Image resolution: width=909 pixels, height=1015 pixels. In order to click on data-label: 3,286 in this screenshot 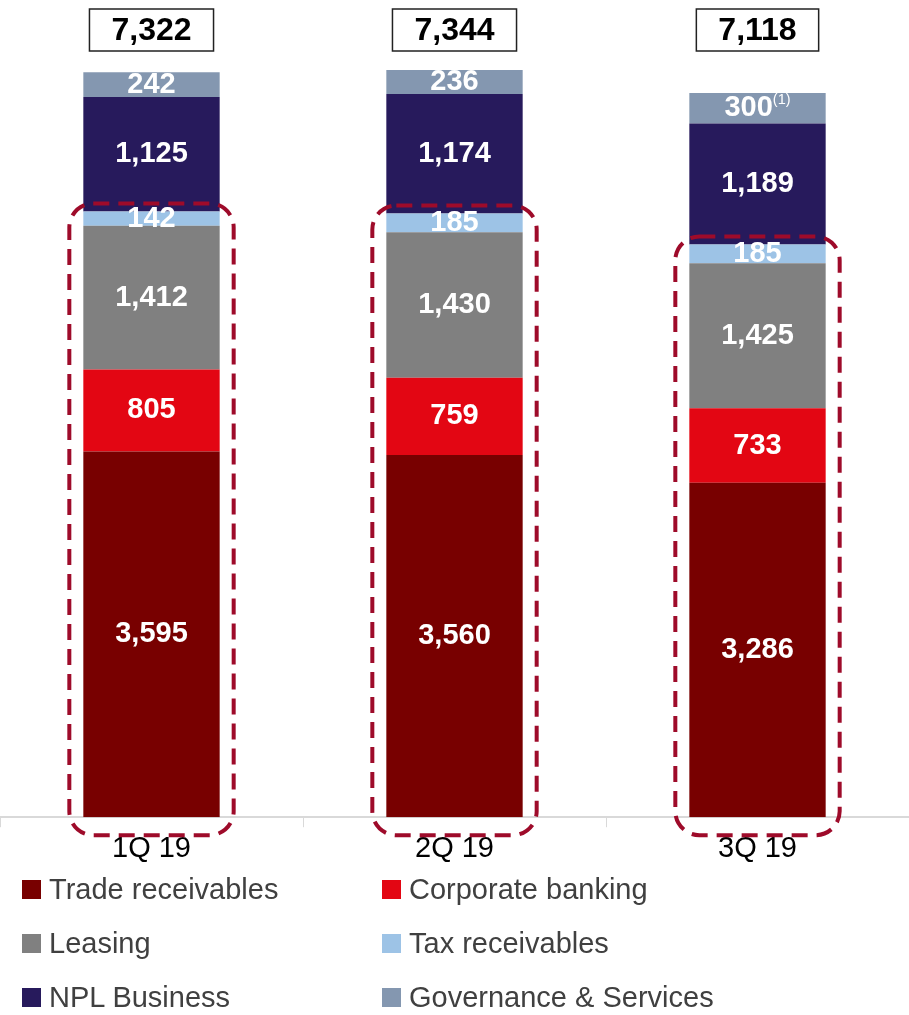, I will do `click(757, 648)`.